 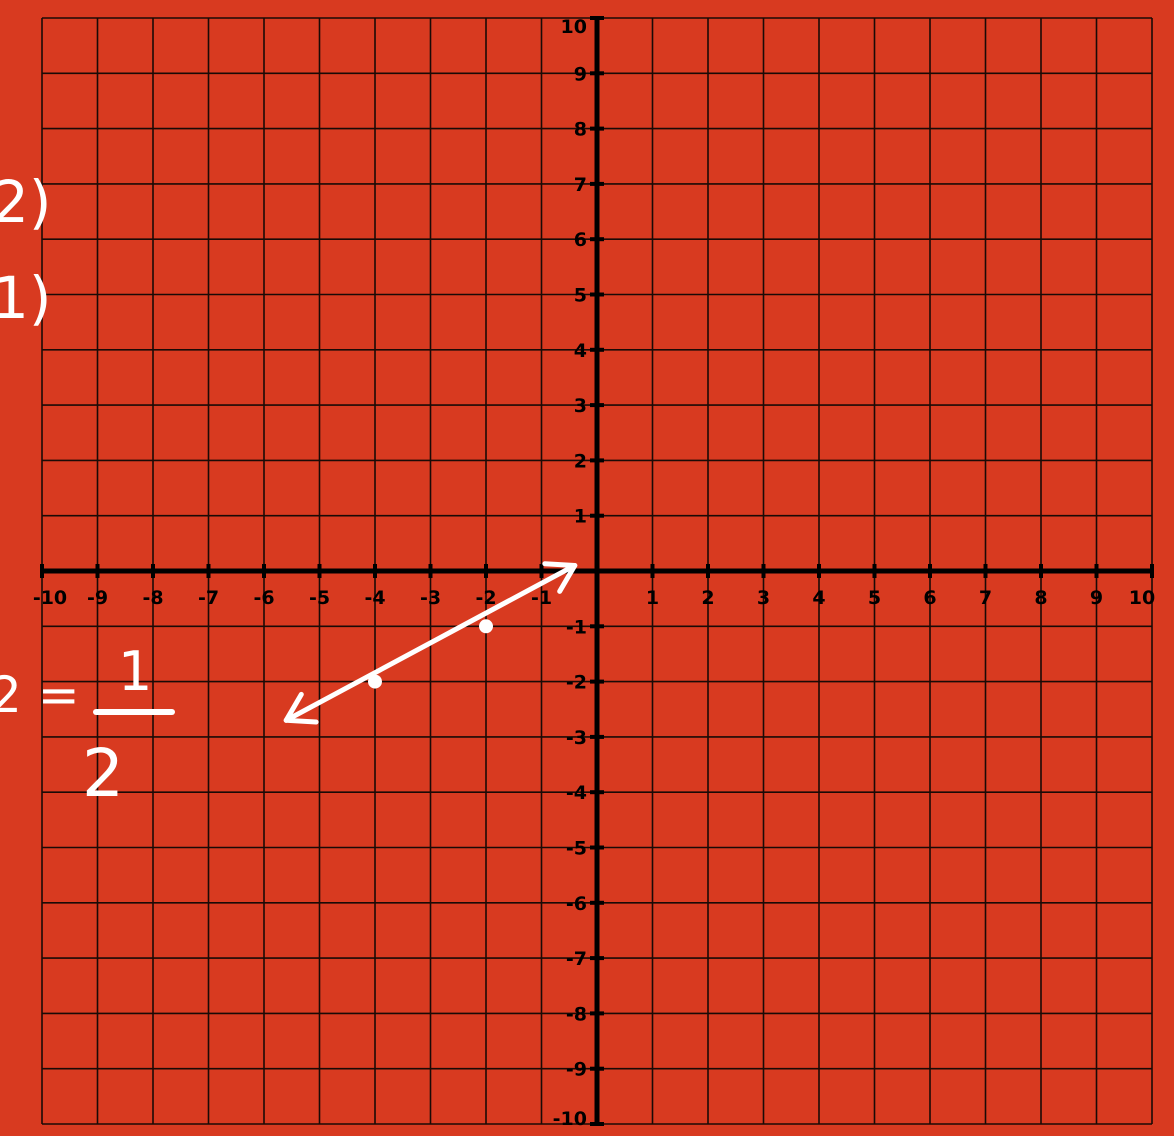 What do you see at coordinates (560, 577) in the screenshot?
I see `arrowhead-right` at bounding box center [560, 577].